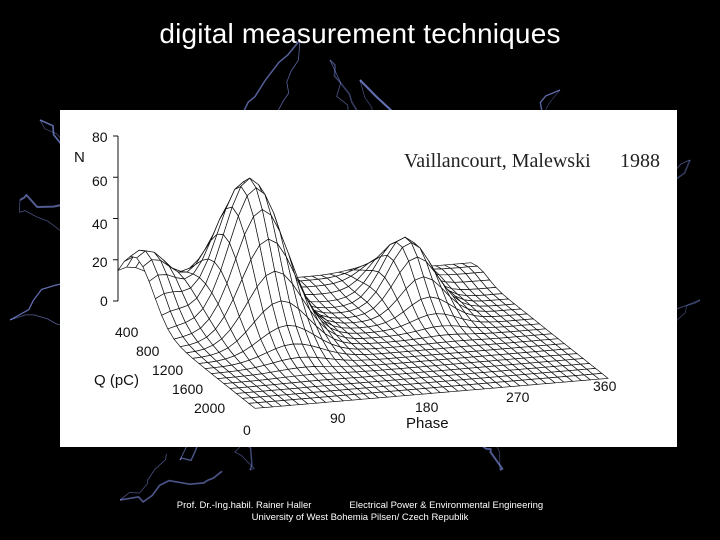 This screenshot has width=720, height=540. I want to click on q-tick-2000: 2000, so click(209, 408).